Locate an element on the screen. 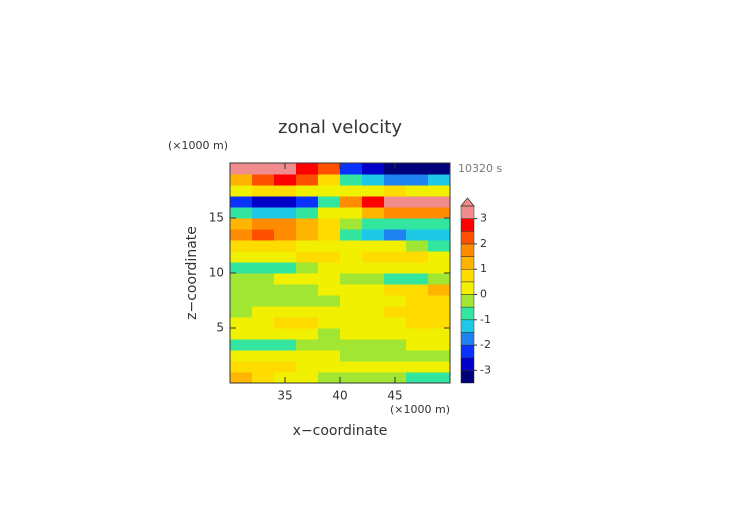  colorbar-tick-label: 0 is located at coordinates (483, 294).